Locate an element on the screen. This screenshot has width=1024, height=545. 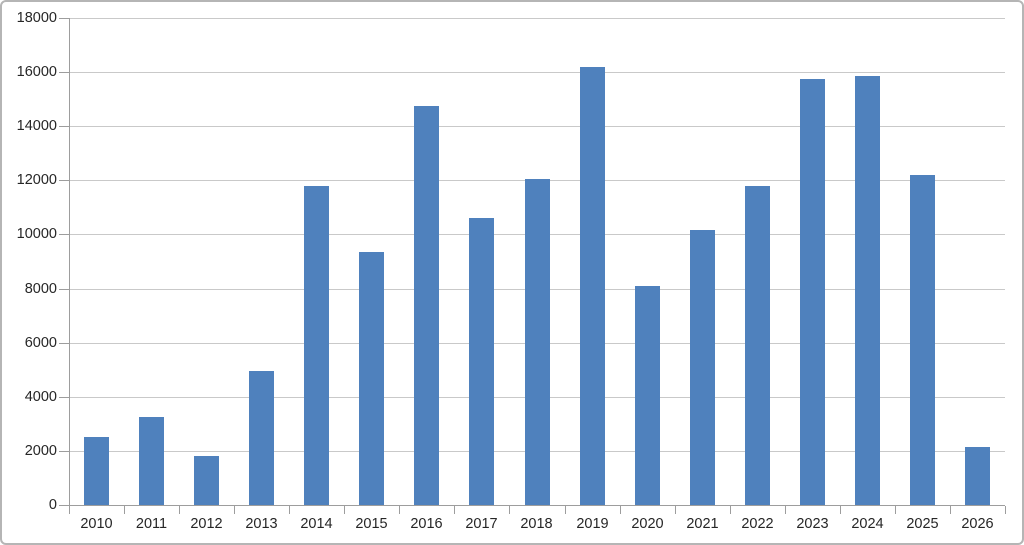
x-axis-line is located at coordinates (537, 505).